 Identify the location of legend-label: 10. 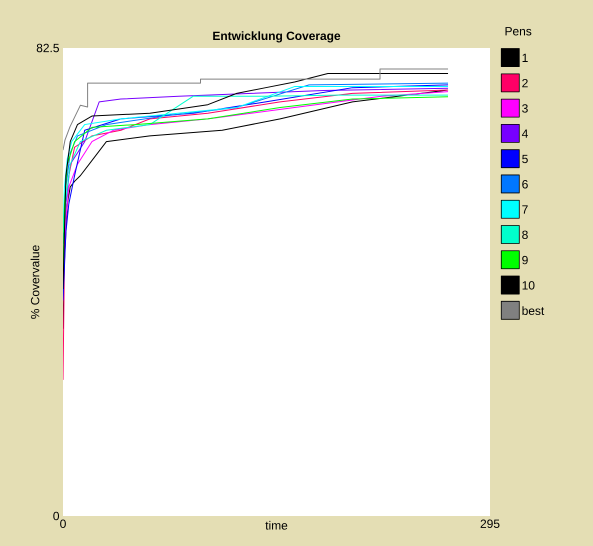
(528, 285).